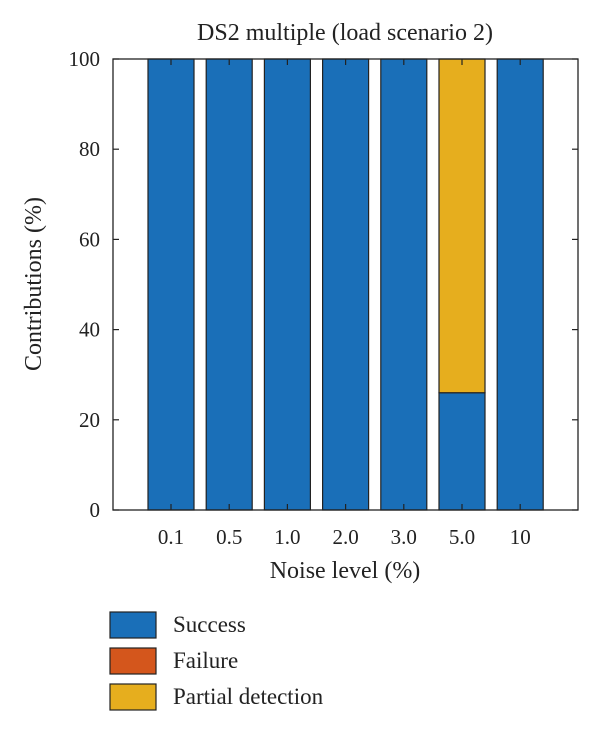  Describe the element at coordinates (85, 59) in the screenshot. I see `y-tick-label: 100` at that location.